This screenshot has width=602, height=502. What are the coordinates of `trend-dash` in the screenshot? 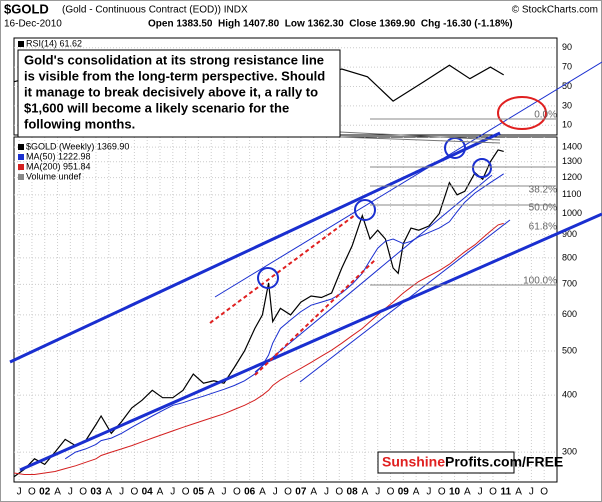 It's located at (282, 269).